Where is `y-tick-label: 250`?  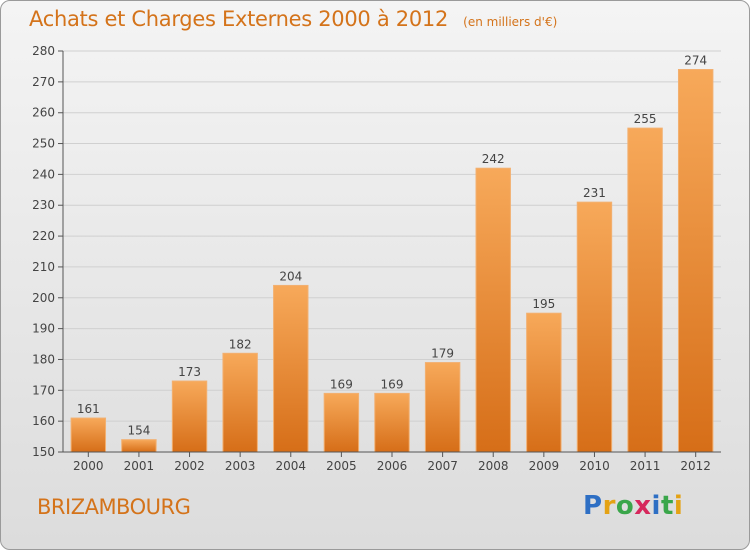 y-tick-label: 250 is located at coordinates (43, 144).